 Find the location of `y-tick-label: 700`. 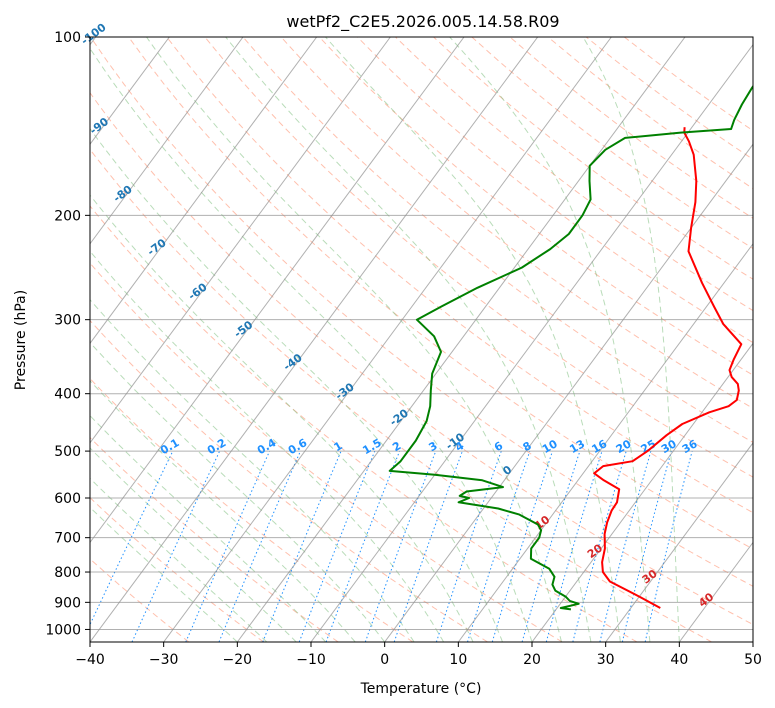

y-tick-label: 700 is located at coordinates (67, 539).